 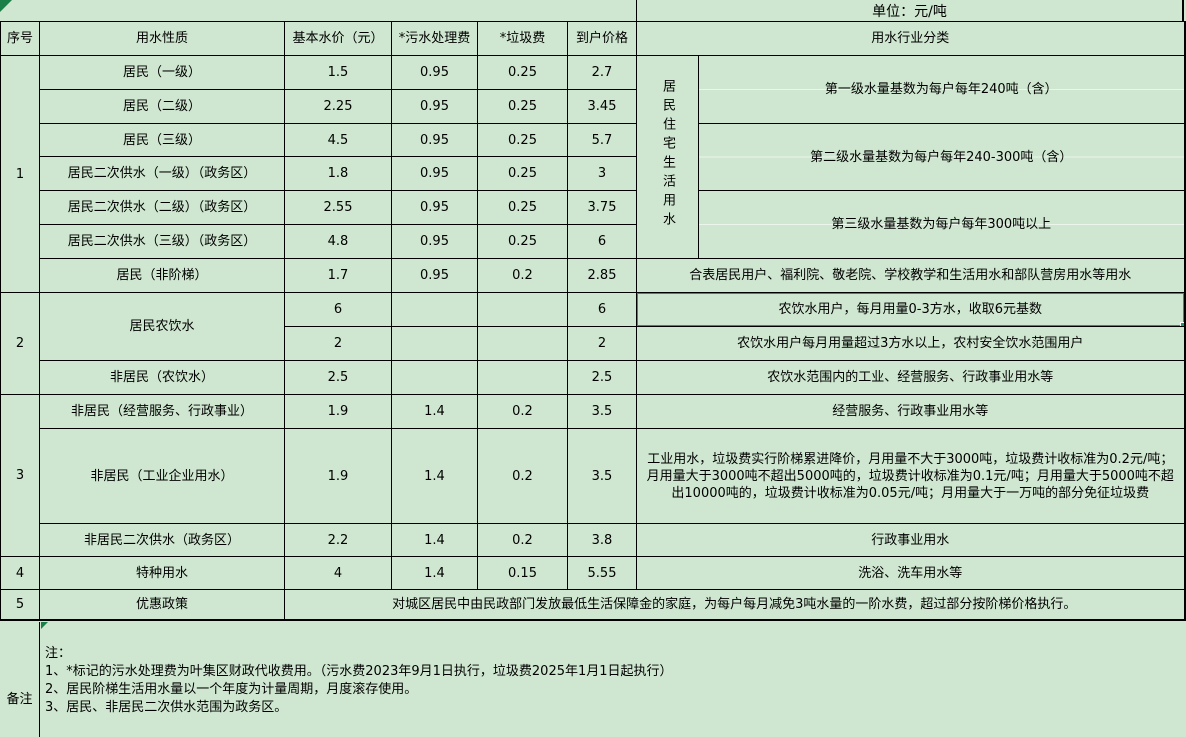 What do you see at coordinates (910, 38) in the screenshot?
I see `header-industry: 用水行业分类` at bounding box center [910, 38].